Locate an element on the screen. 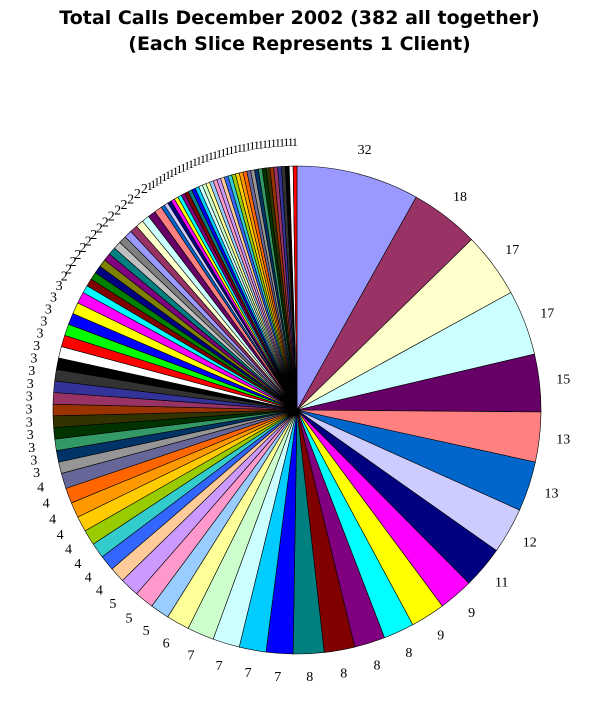 This screenshot has height=722, width=599. slice-label: 15 is located at coordinates (563, 380).